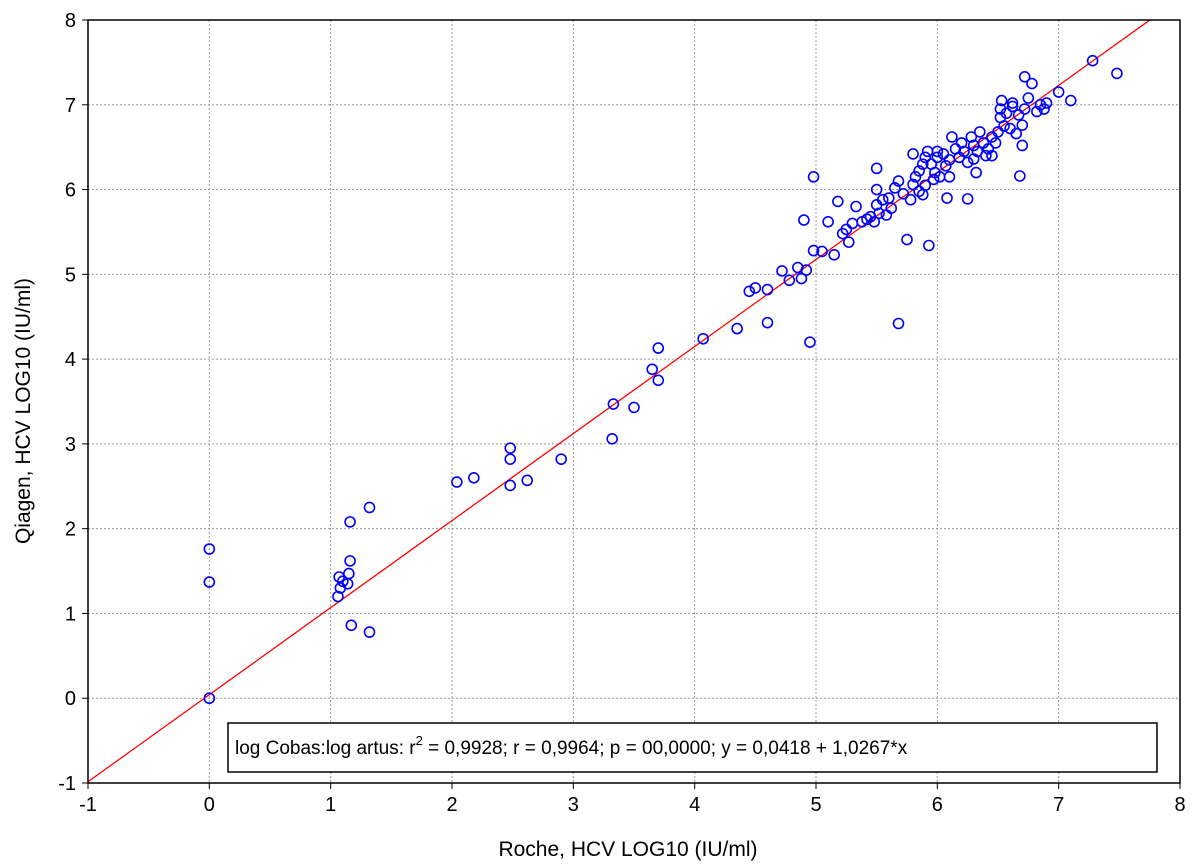 The width and height of the screenshot is (1196, 867). What do you see at coordinates (937, 805) in the screenshot?
I see `x-tick-label: 6` at bounding box center [937, 805].